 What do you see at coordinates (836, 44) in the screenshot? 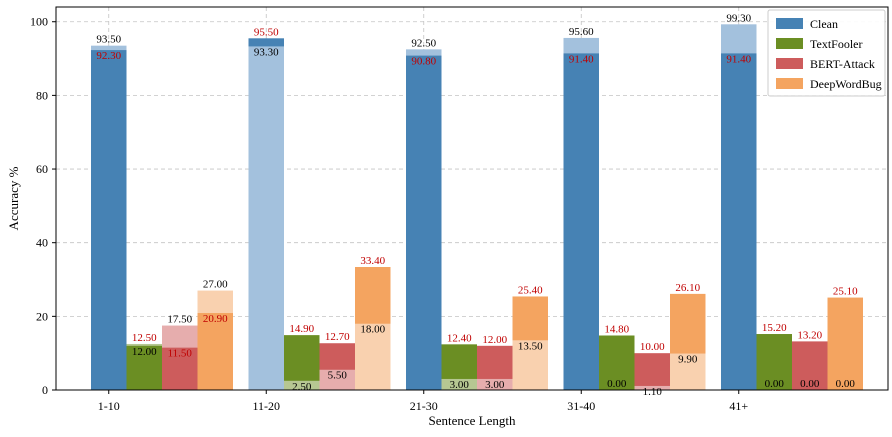
I see `legend-label-textfooler: TextFooler` at bounding box center [836, 44].